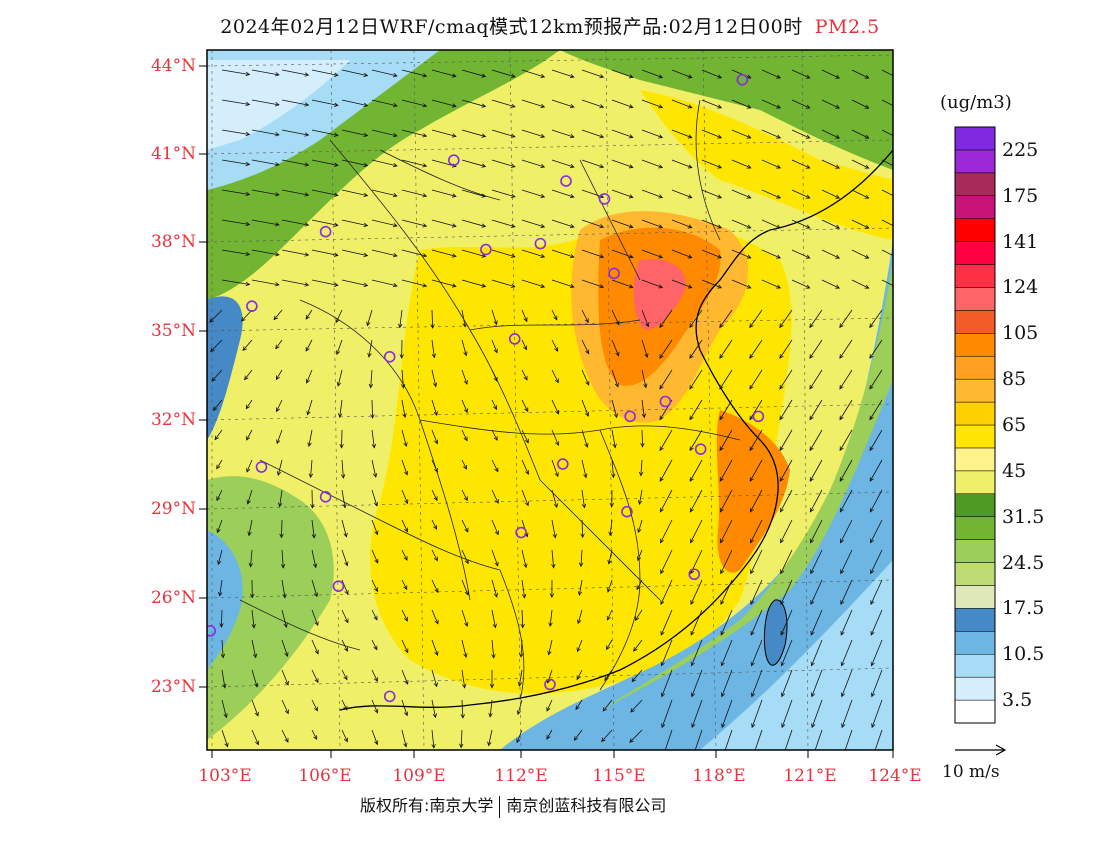 This screenshot has width=1100, height=850. Describe the element at coordinates (619, 776) in the screenshot. I see `lon-label-115: 115°E` at that location.